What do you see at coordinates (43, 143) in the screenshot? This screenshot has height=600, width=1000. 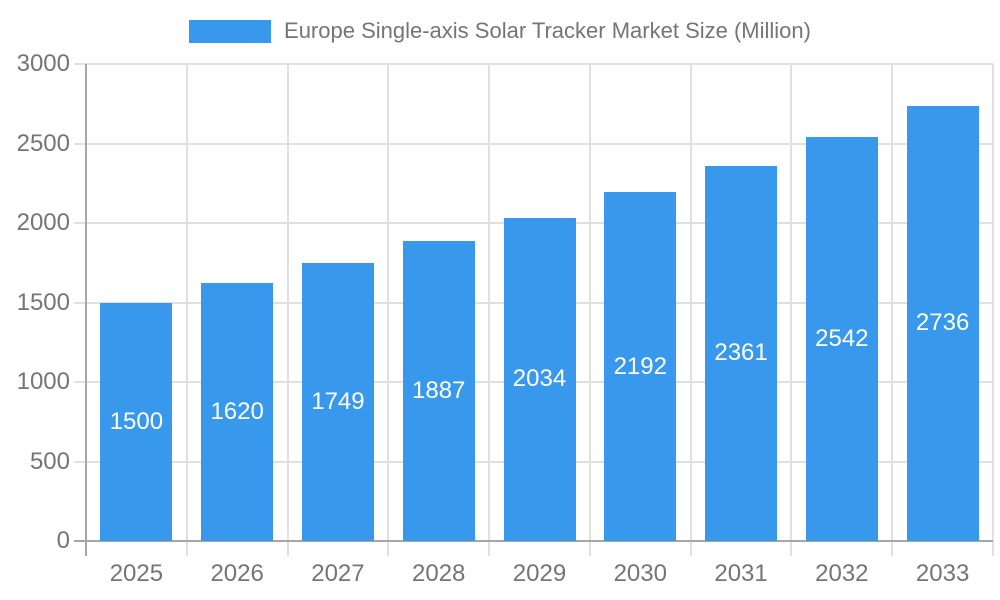 I see `y-axis-tick-label: 2500` at bounding box center [43, 143].